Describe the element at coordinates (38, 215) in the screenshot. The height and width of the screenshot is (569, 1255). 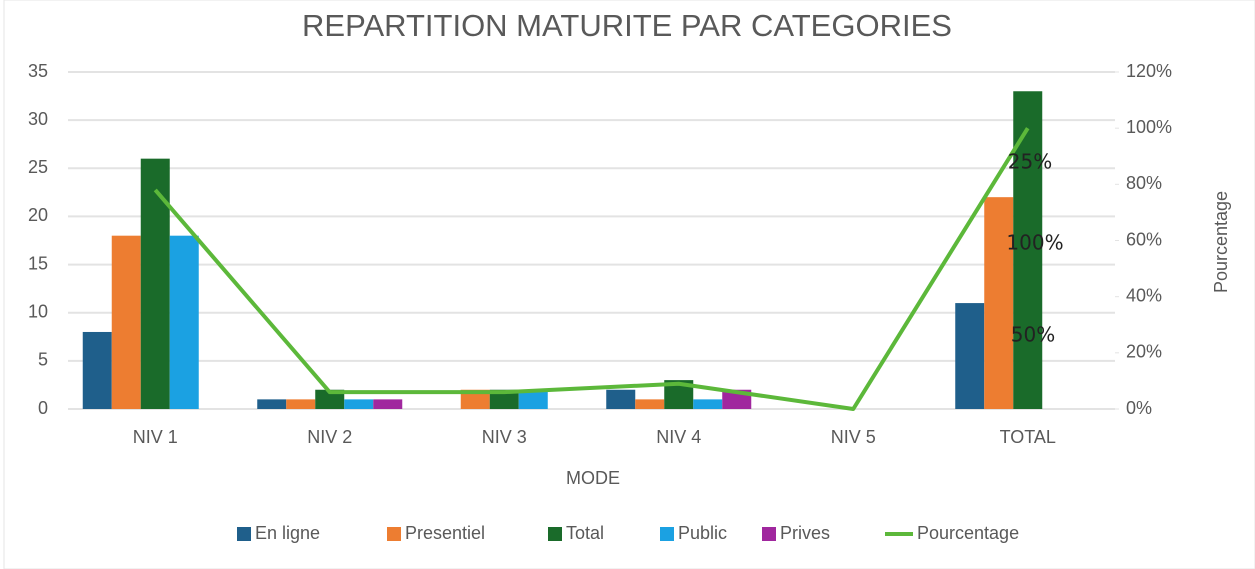
I see `y-tick-label: 20` at that location.